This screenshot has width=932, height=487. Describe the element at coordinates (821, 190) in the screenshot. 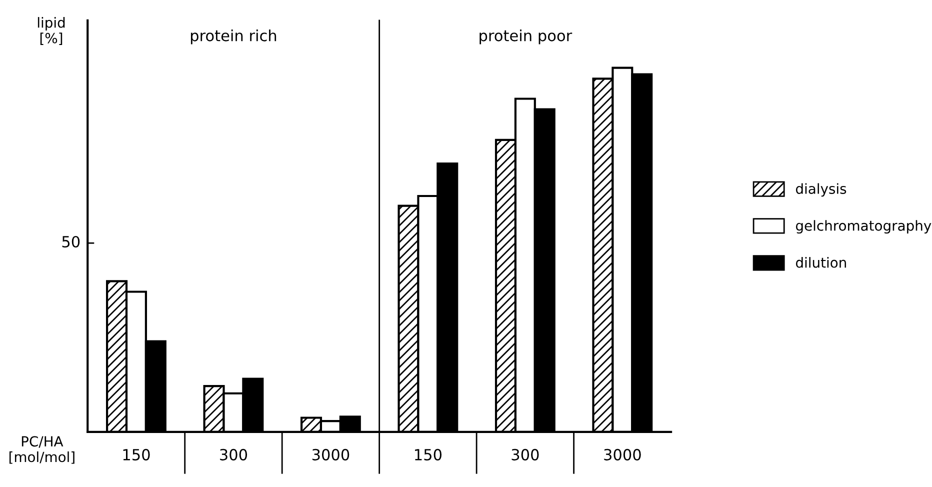

I see `legend-label: dialysis` at that location.